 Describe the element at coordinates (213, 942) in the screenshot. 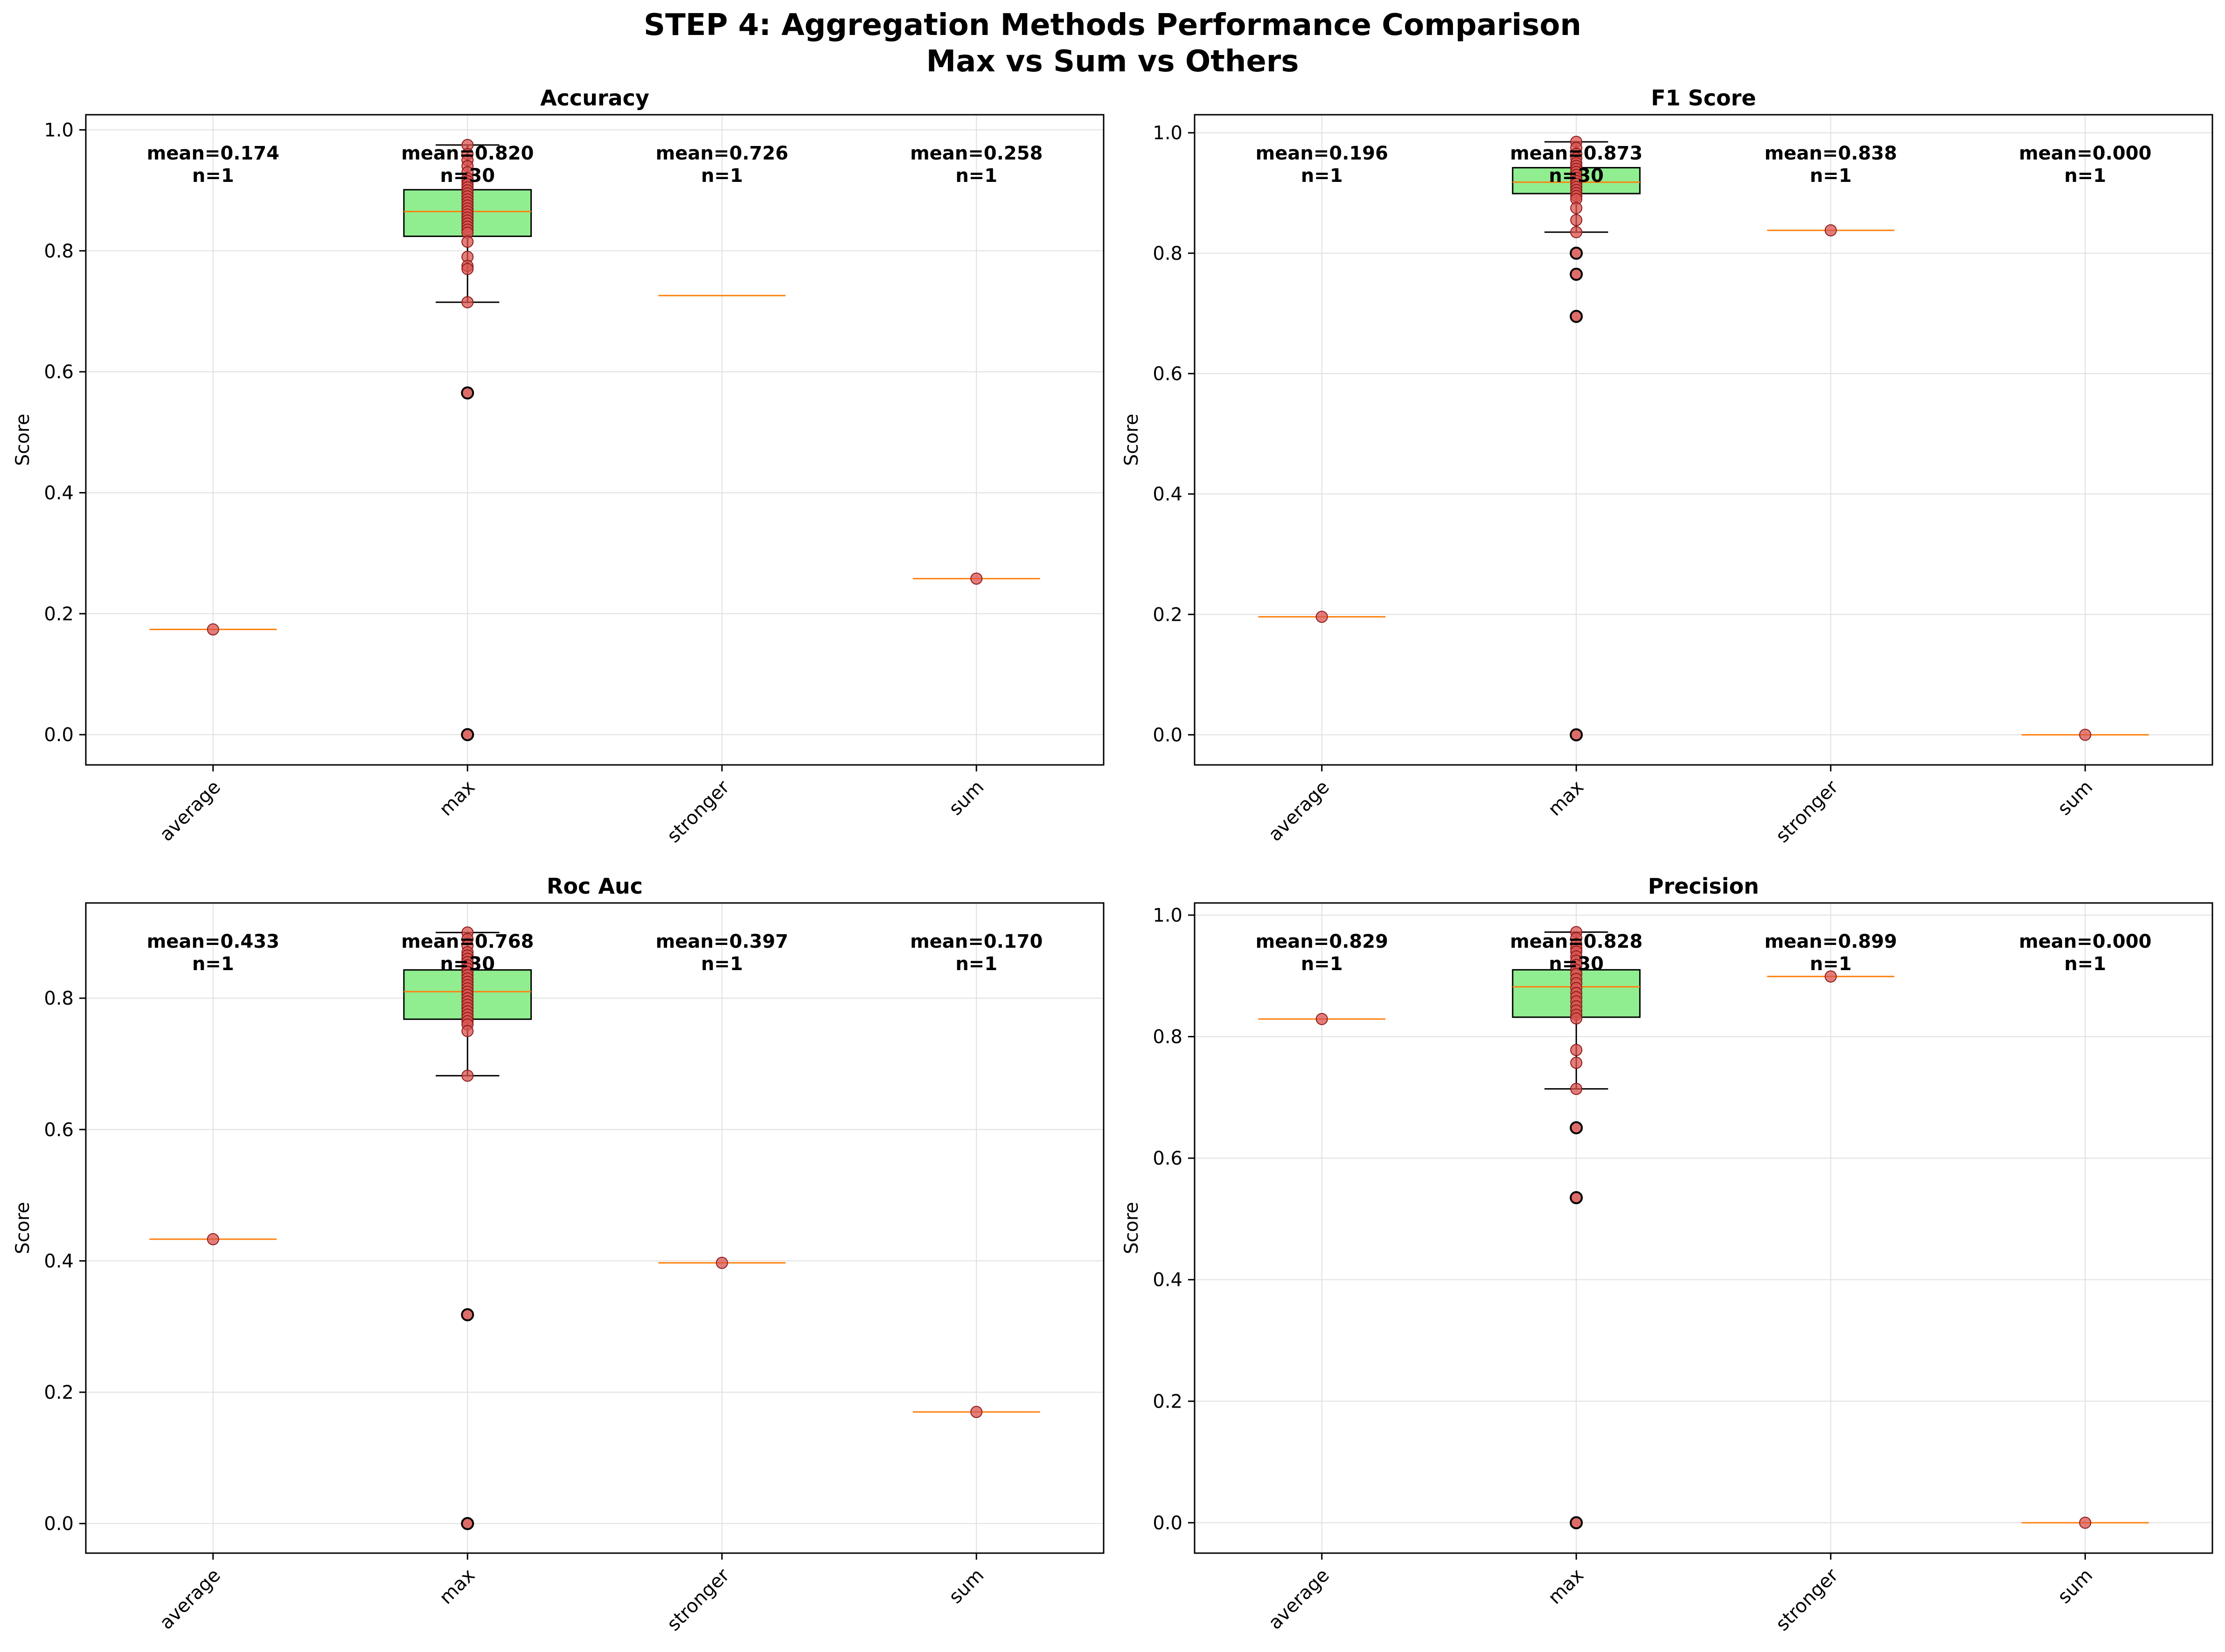

I see `mean-label: mean=0.433` at that location.